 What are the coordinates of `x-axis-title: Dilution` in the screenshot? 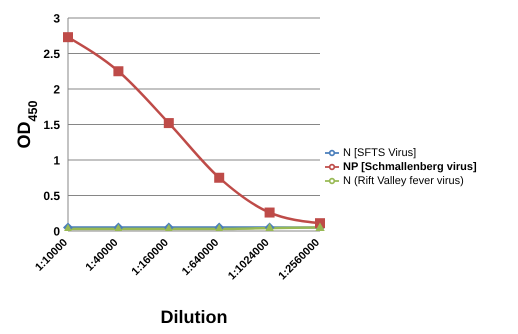 It's located at (194, 317).